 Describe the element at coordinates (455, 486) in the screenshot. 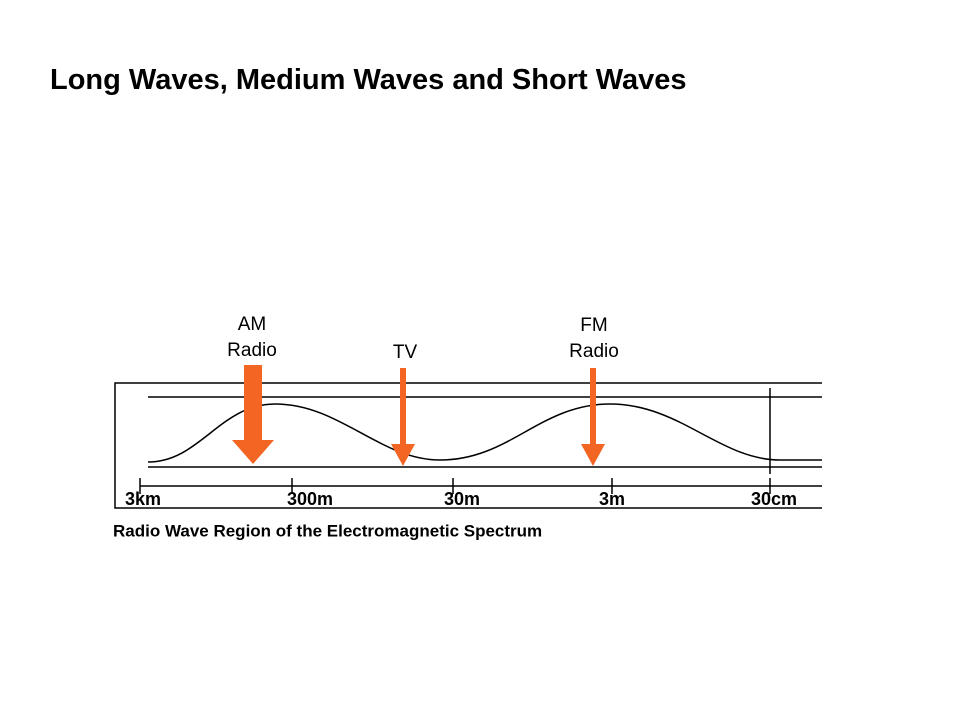

I see `scale-ticks` at that location.